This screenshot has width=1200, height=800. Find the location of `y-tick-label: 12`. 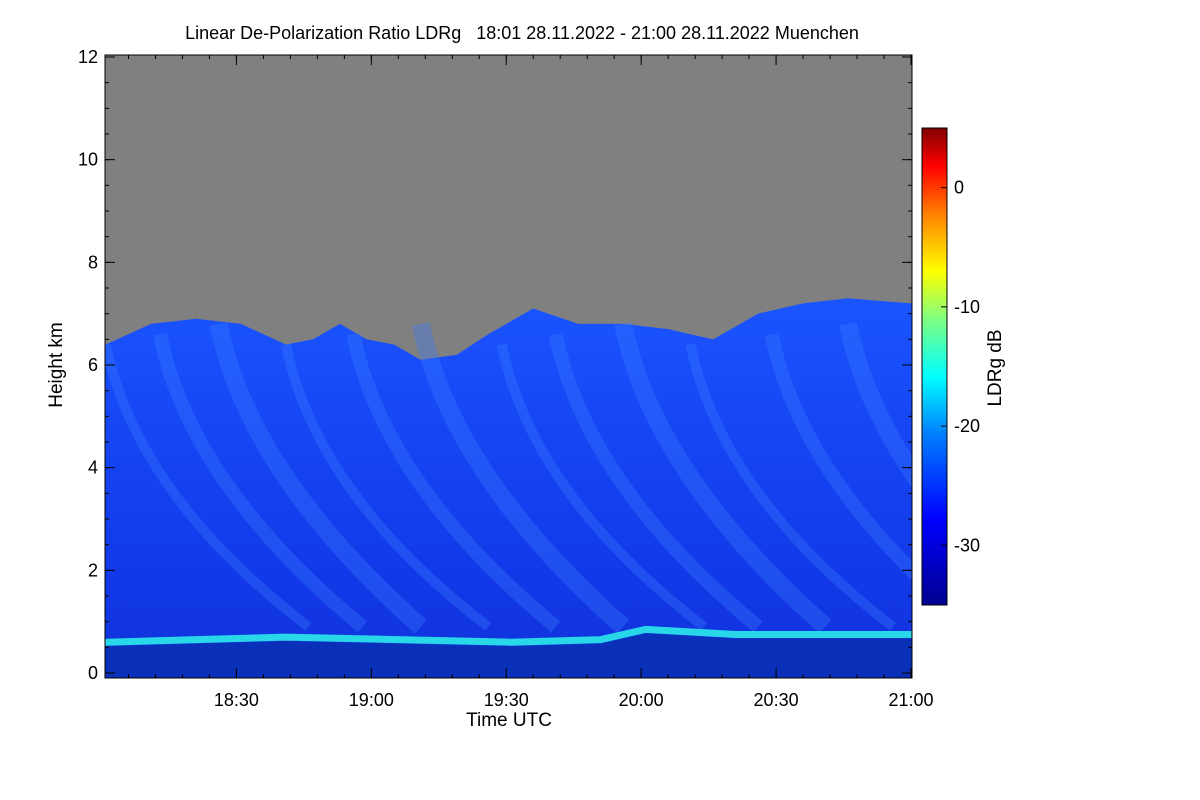

y-tick-label: 12 is located at coordinates (88, 57).